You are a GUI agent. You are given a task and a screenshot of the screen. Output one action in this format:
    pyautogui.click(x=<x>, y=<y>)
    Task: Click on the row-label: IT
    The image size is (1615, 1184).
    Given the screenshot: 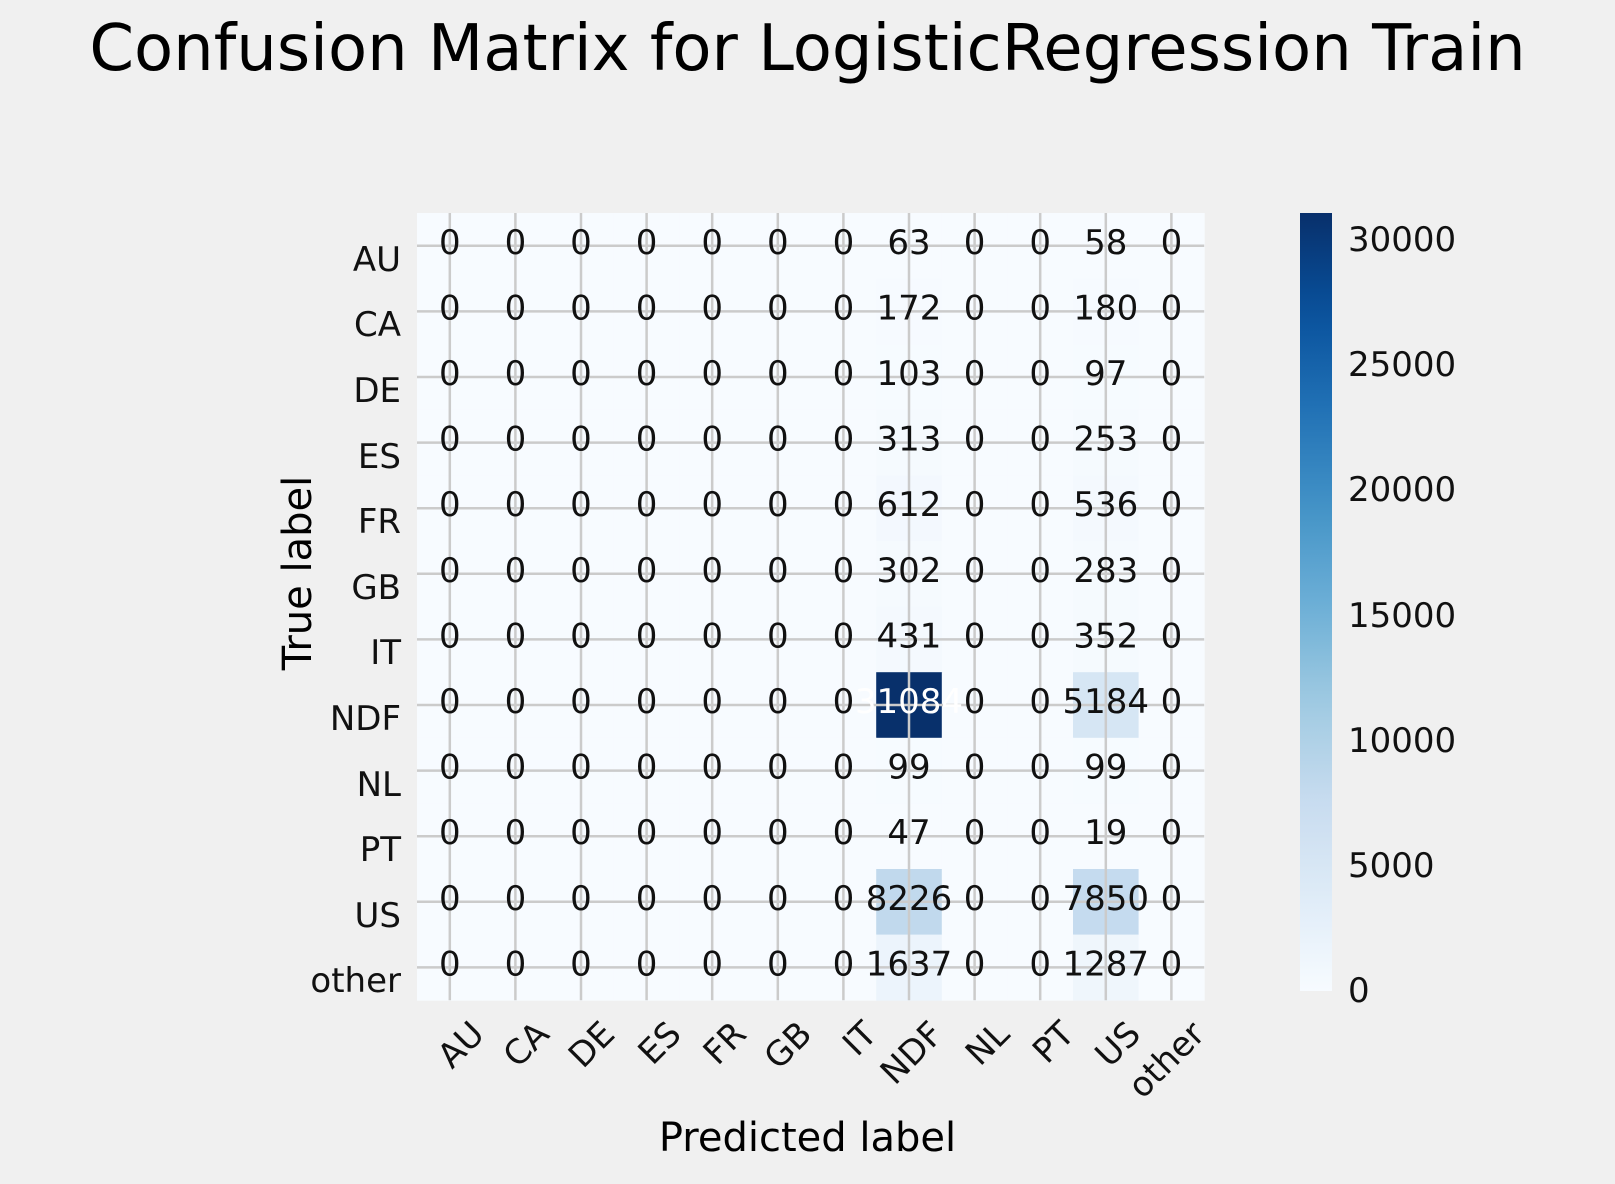 What is the action you would take?
    pyautogui.click(x=385, y=653)
    